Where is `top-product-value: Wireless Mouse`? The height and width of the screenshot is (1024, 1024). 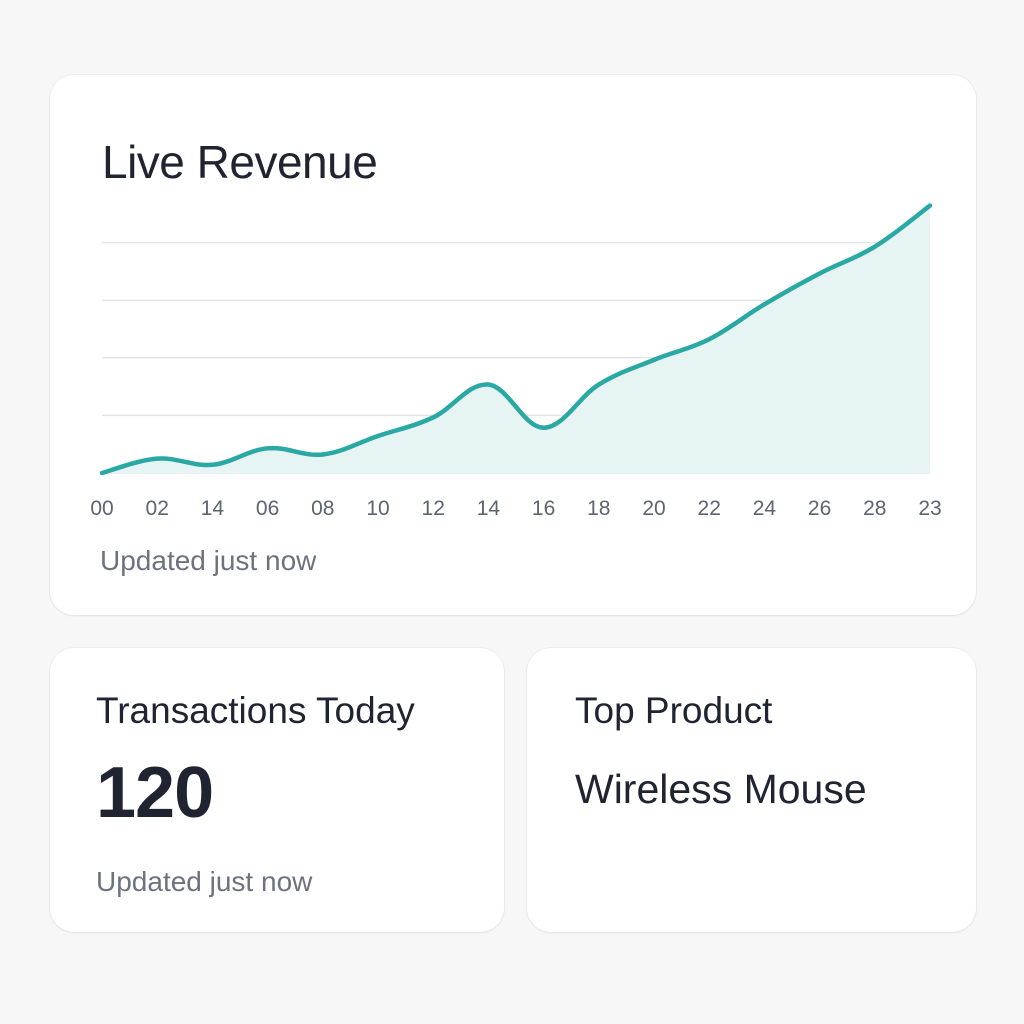 top-product-value: Wireless Mouse is located at coordinates (721, 789).